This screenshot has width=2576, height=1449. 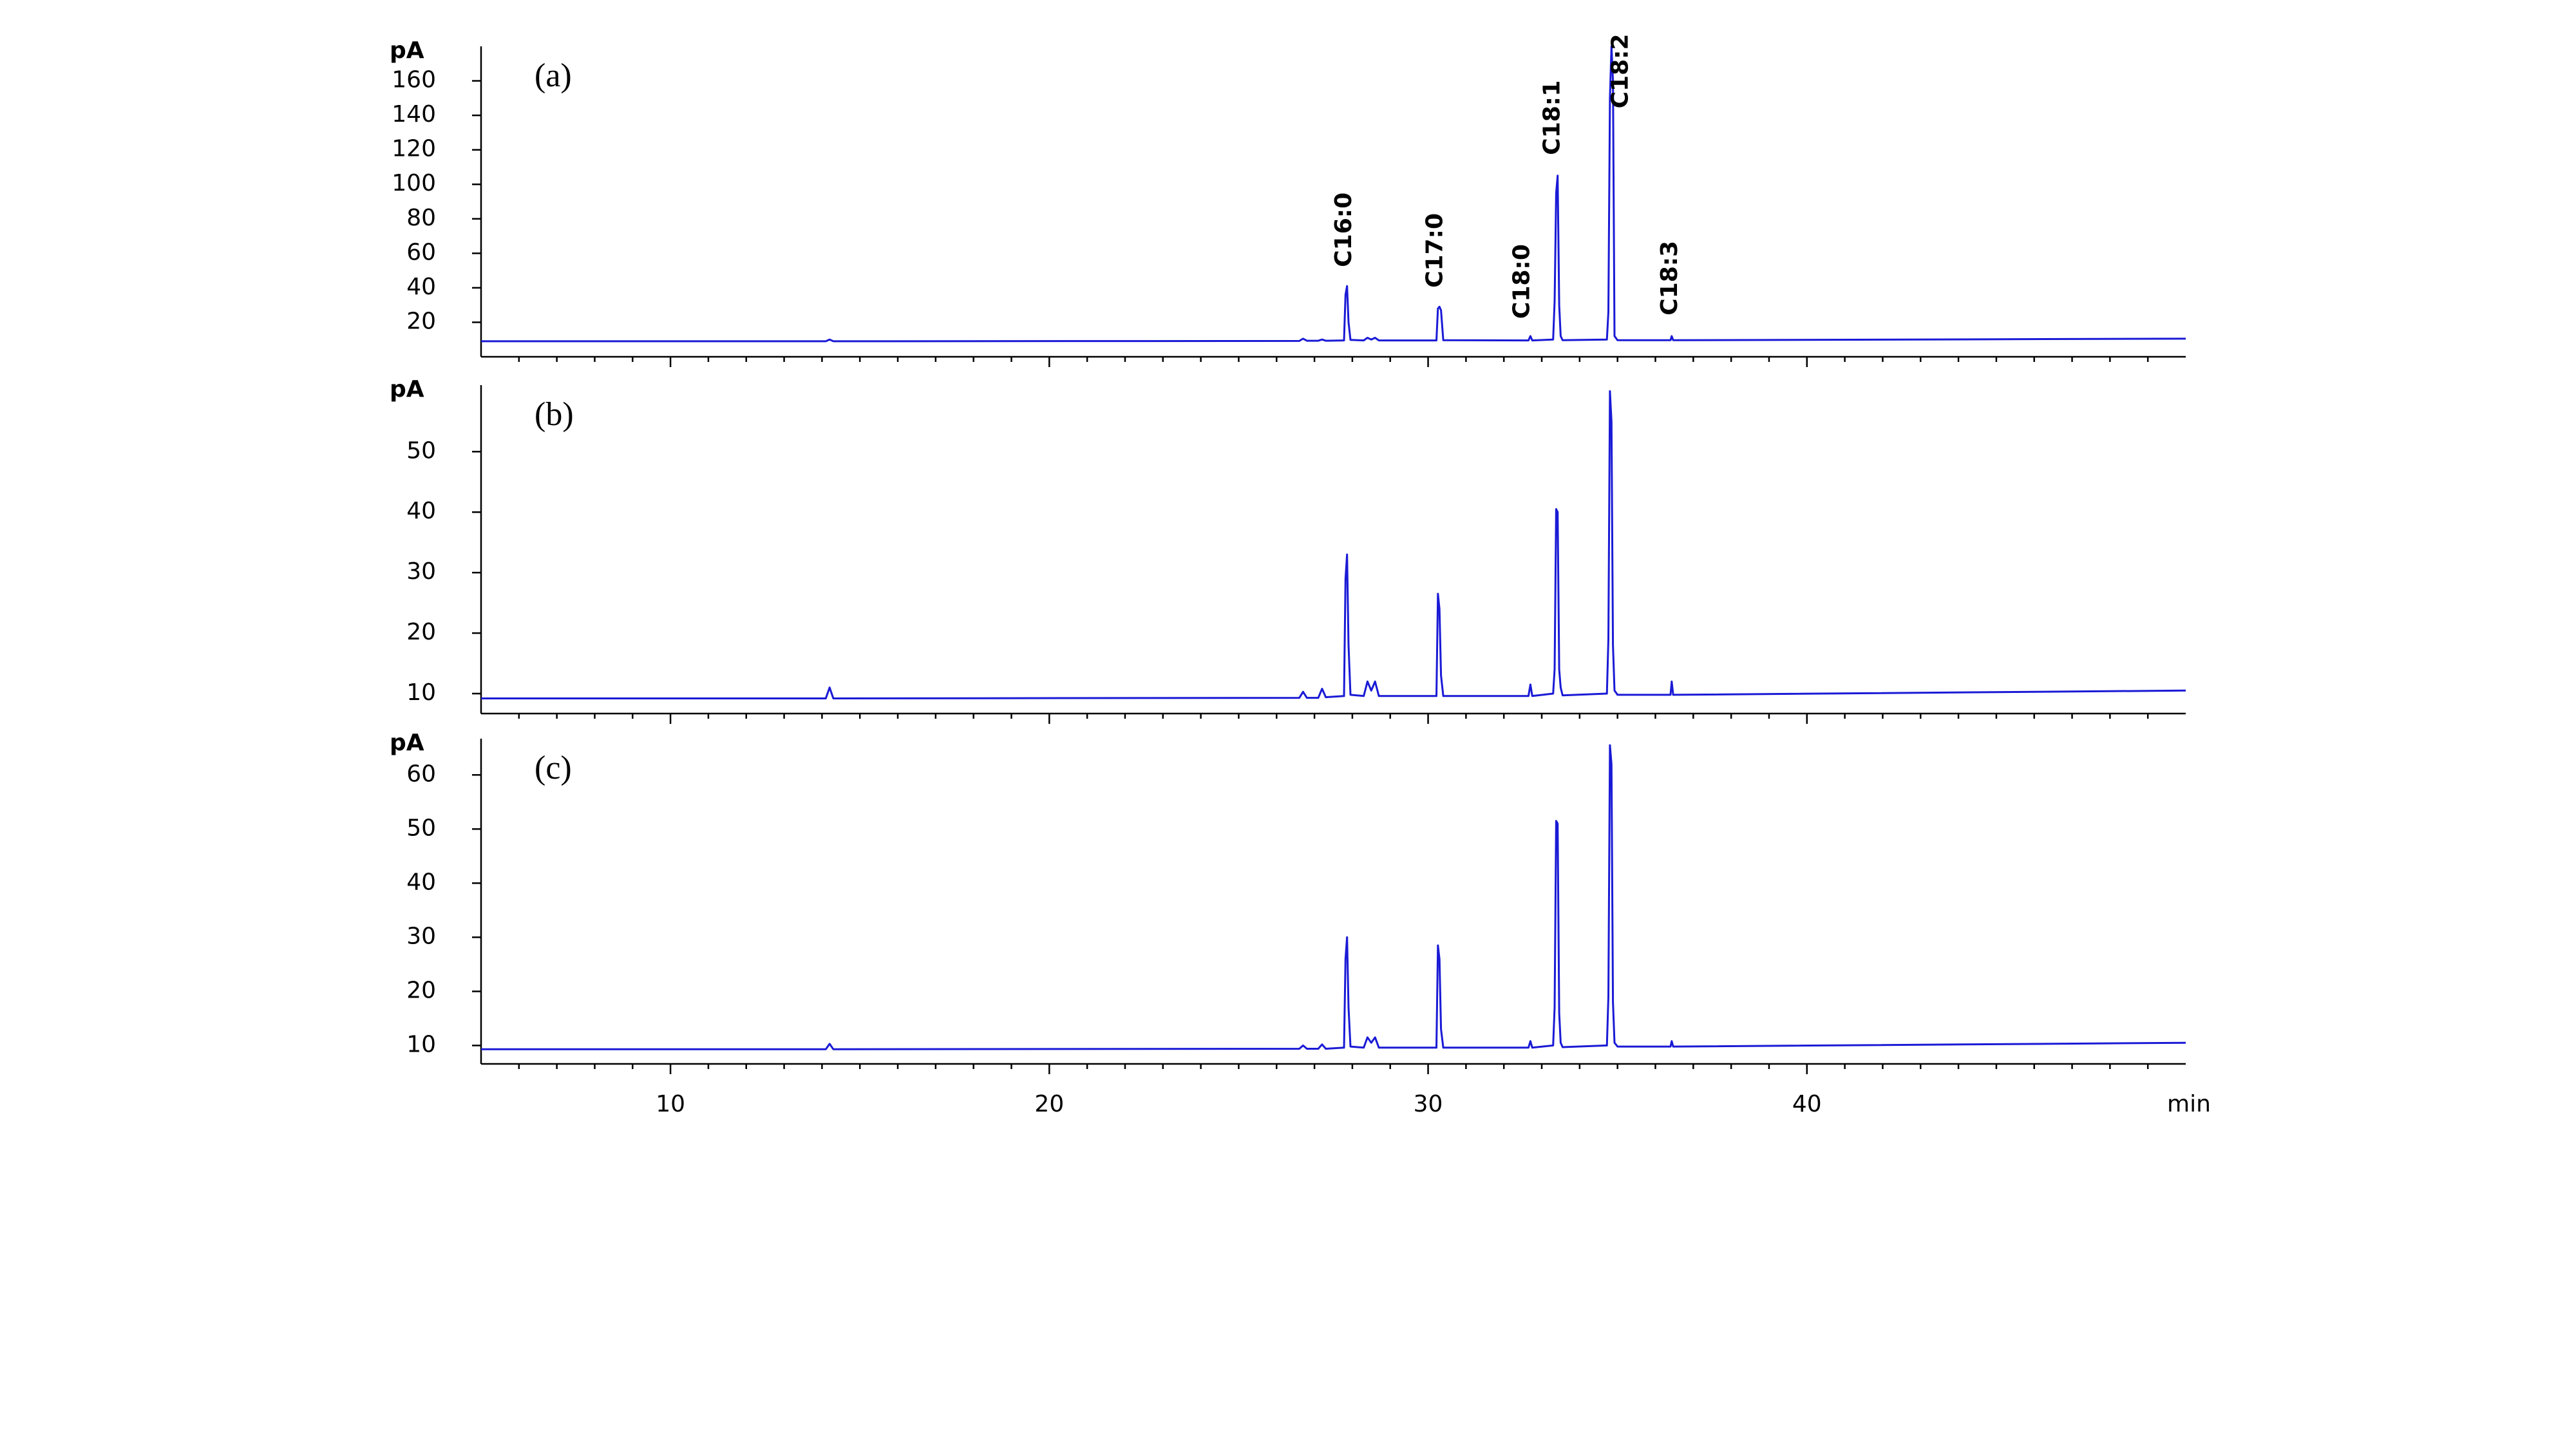 I want to click on x-axis-label: min, so click(x=2189, y=1104).